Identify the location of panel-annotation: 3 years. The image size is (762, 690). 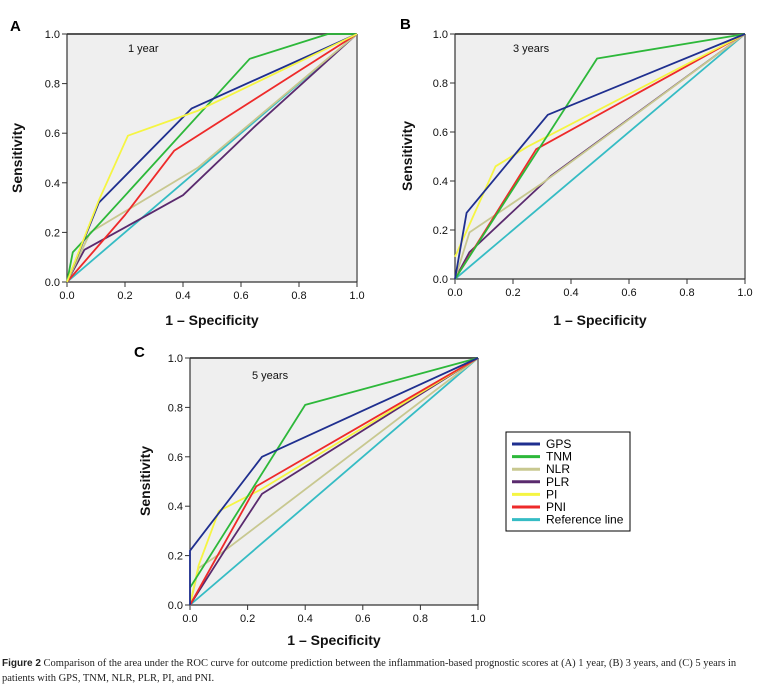
(531, 49).